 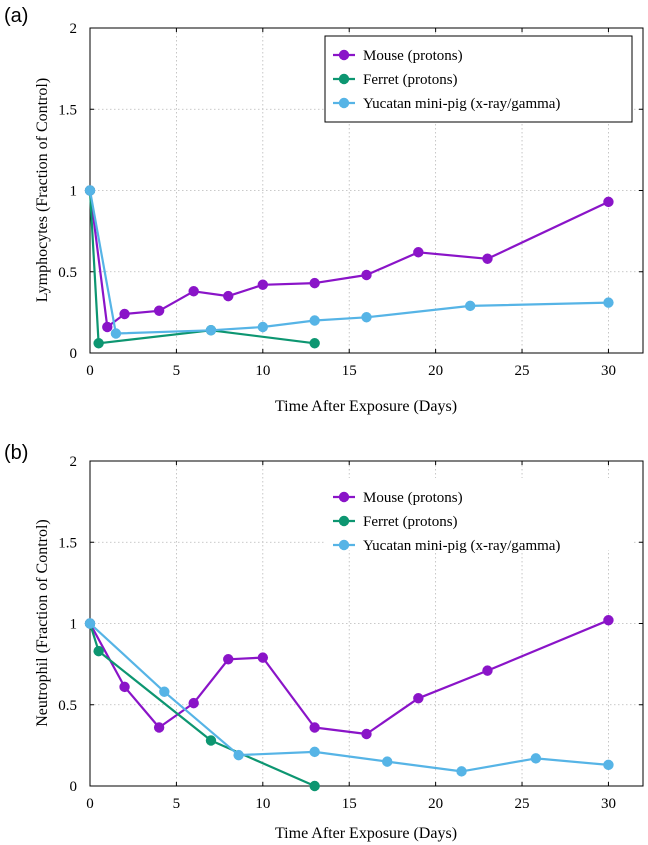 I want to click on panel-a-series-line-ferret-protons, so click(x=201, y=267).